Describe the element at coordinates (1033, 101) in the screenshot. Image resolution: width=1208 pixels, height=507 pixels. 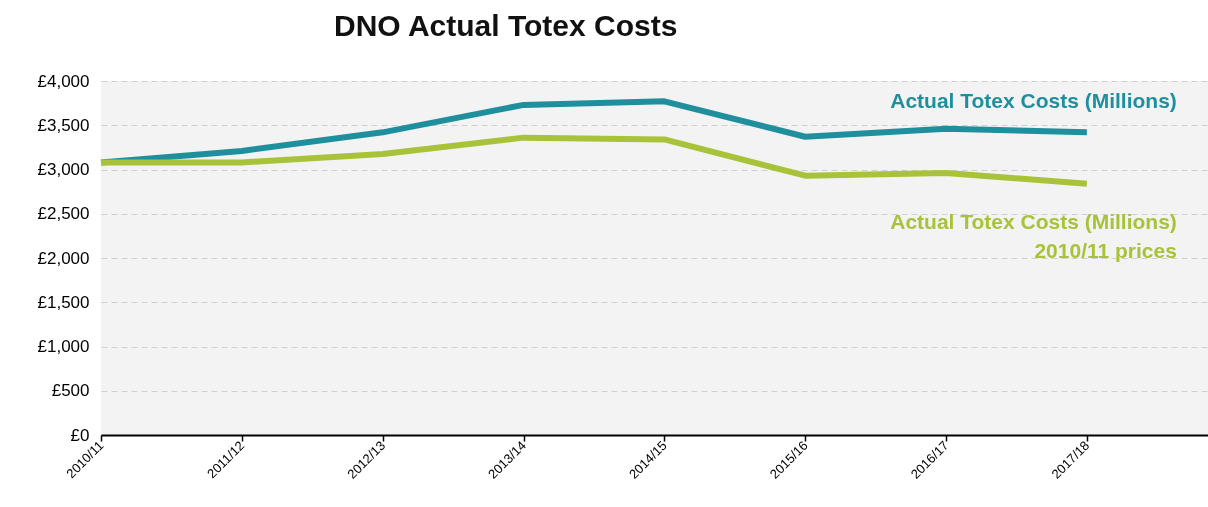
I see `series-label: Actual Totex Costs (Millions)` at that location.